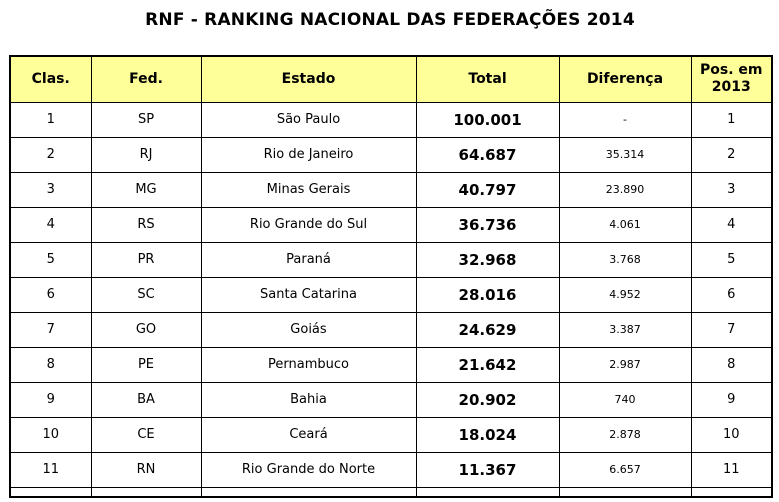  What do you see at coordinates (50, 364) in the screenshot?
I see `cell-clas: 8` at bounding box center [50, 364].